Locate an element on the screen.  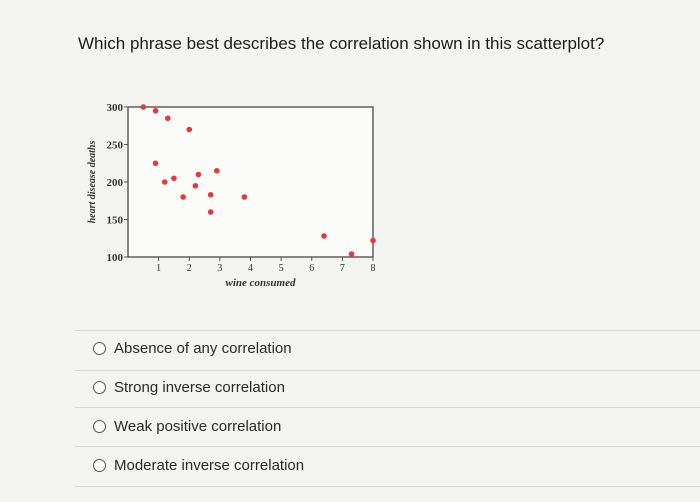
x-axis-label: wine consumed is located at coordinates (261, 283).